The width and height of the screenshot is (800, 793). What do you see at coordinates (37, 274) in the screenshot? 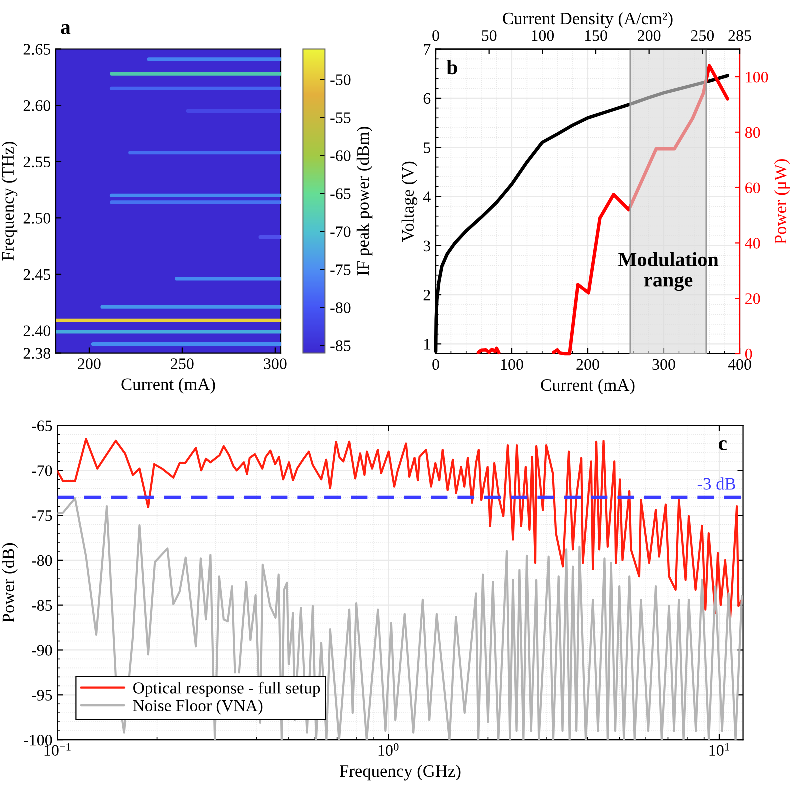
I see `y-tick-label: 2.45` at bounding box center [37, 274].